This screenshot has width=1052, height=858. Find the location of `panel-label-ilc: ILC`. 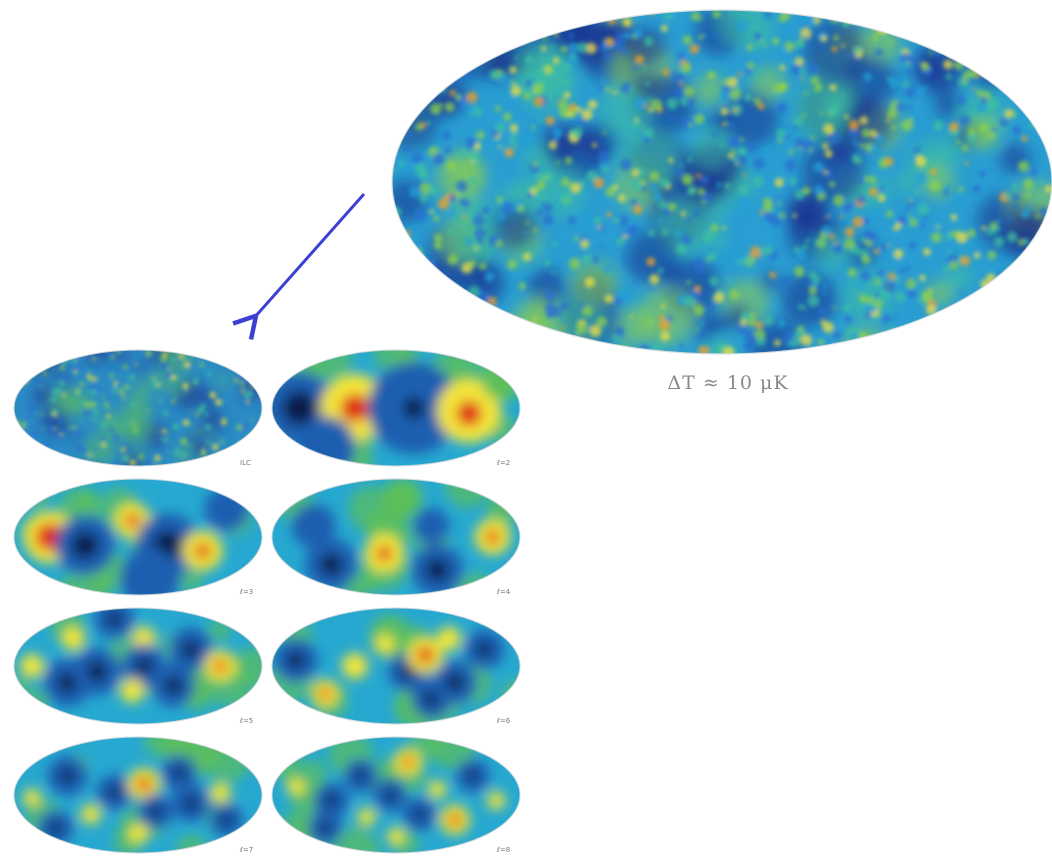

panel-label-ilc: ILC is located at coordinates (245, 463).